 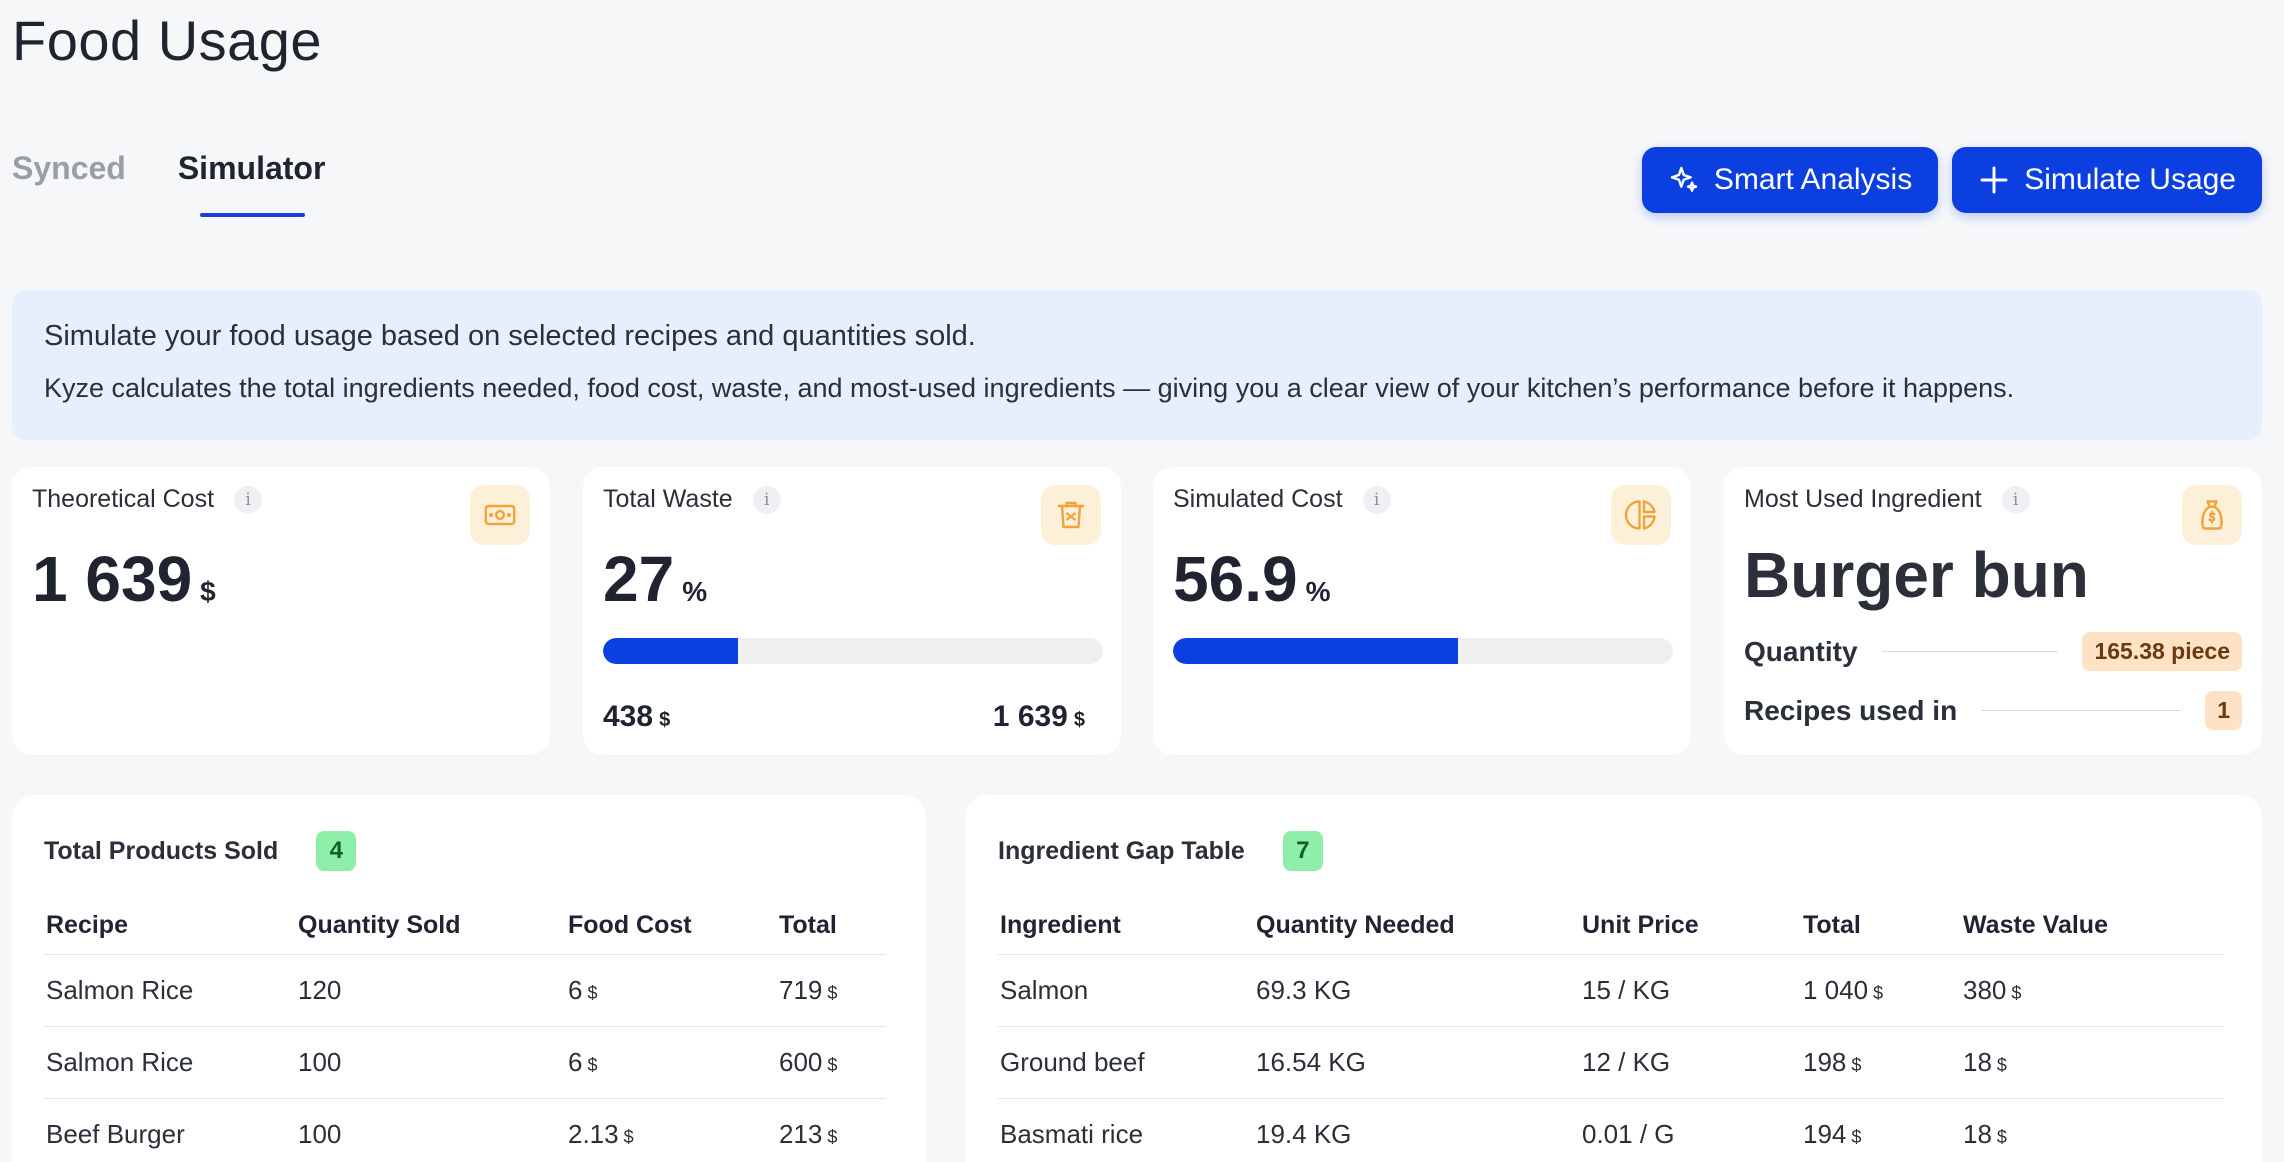 What do you see at coordinates (1825, 1062) in the screenshot?
I see `value: 198` at bounding box center [1825, 1062].